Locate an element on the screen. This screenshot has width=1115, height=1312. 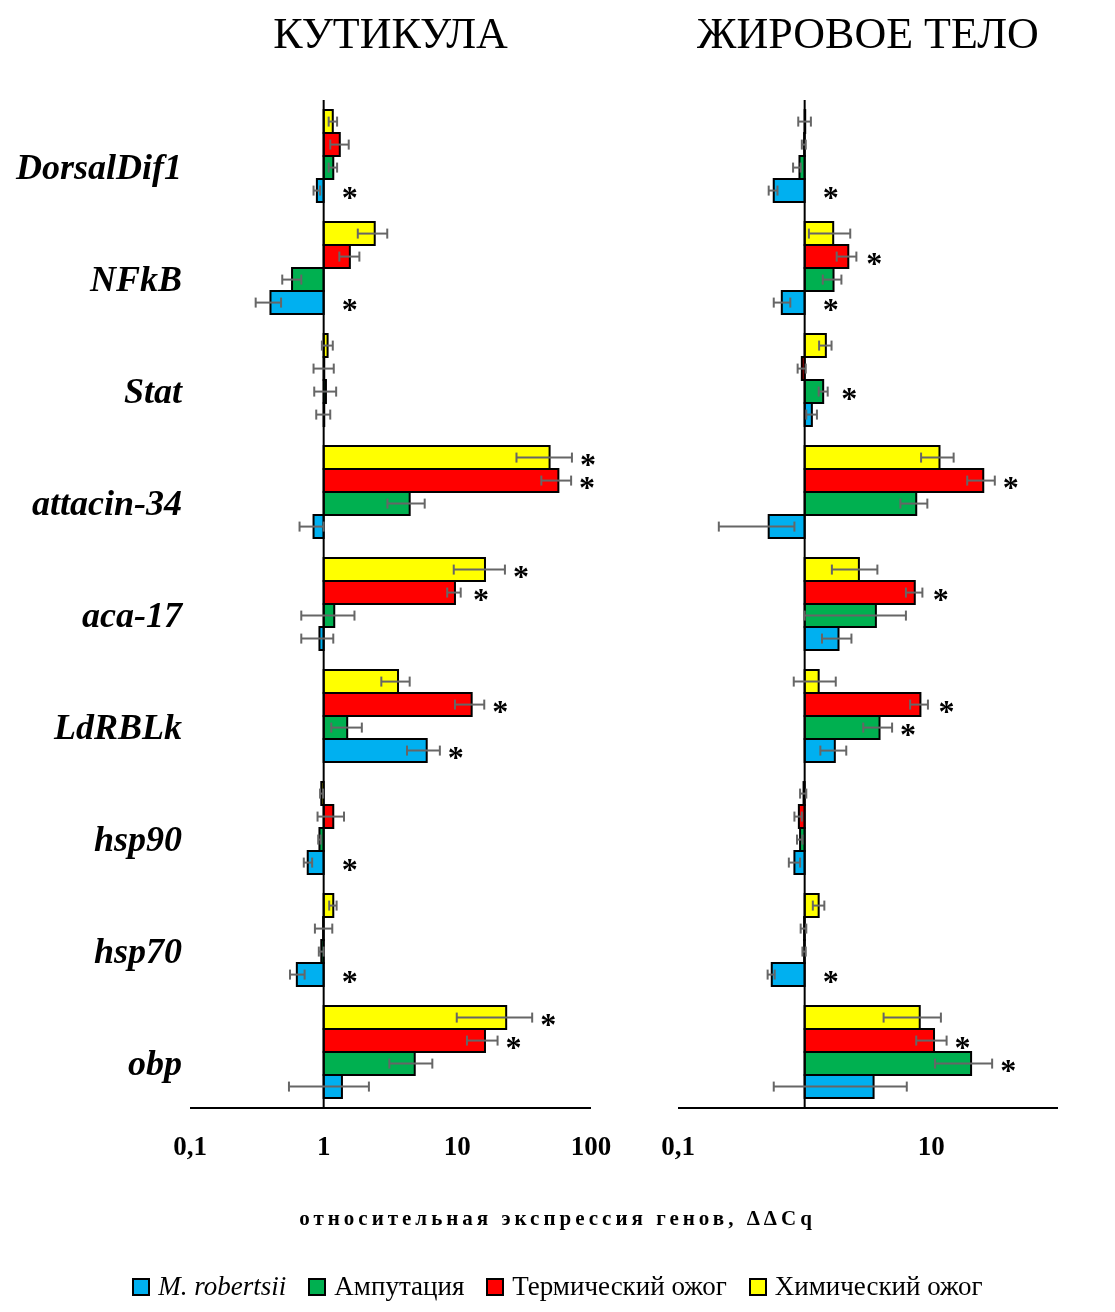
y-tick-label: aca-17 is located at coordinates (133, 614).